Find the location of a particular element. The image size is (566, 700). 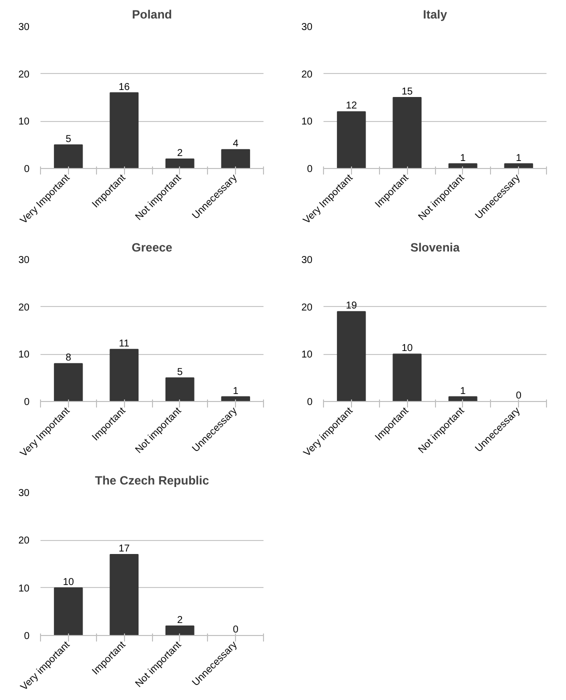

chart-title: The Czech Republic is located at coordinates (152, 481).